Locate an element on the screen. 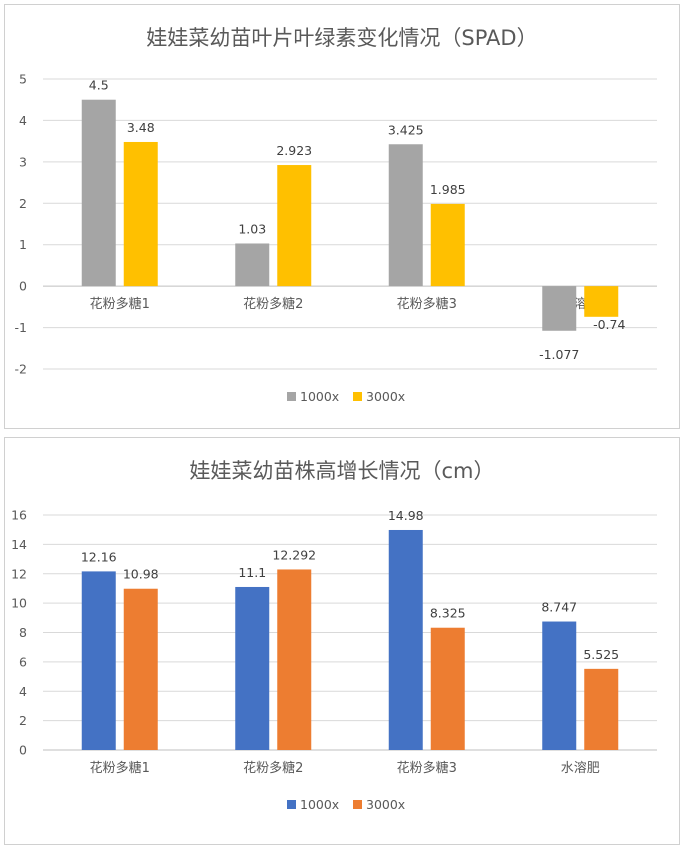 The width and height of the screenshot is (684, 850). data-label: 8.325 is located at coordinates (448, 613).